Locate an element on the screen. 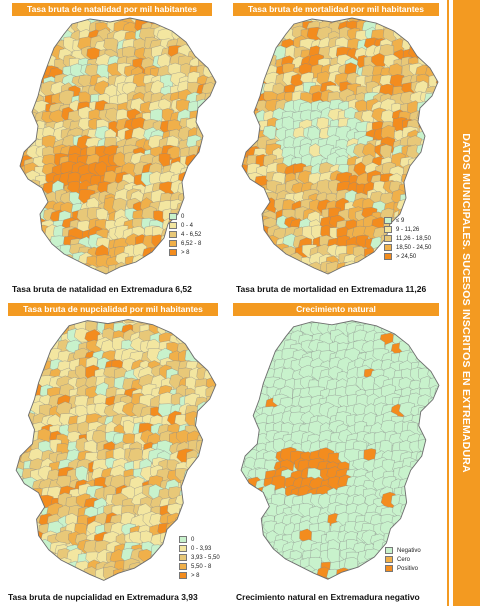 The height and width of the screenshot is (606, 480). legend-item: 0 - 3,93 is located at coordinates (199, 548).